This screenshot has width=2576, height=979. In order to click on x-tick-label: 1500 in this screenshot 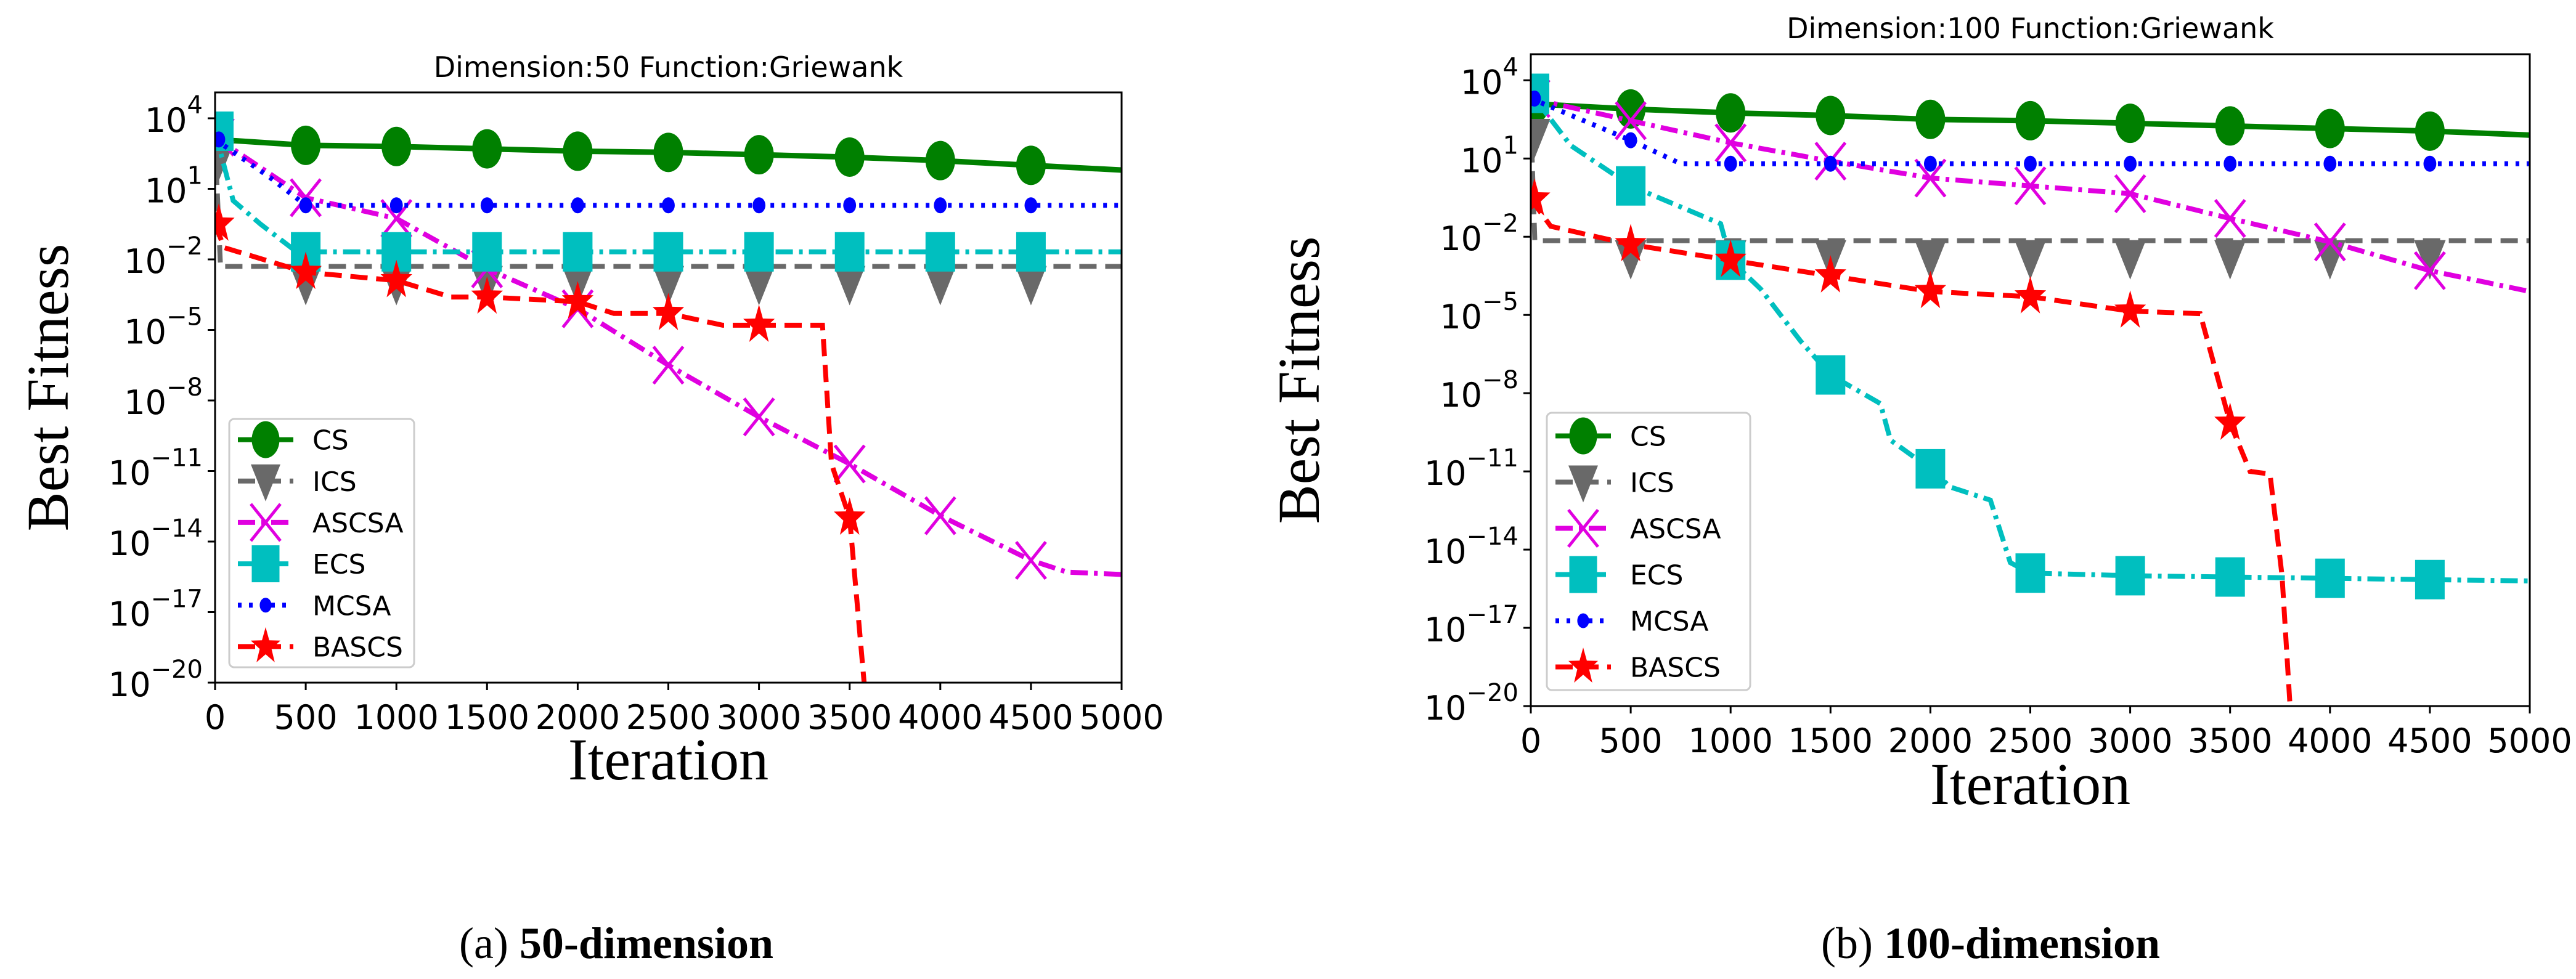, I will do `click(487, 717)`.